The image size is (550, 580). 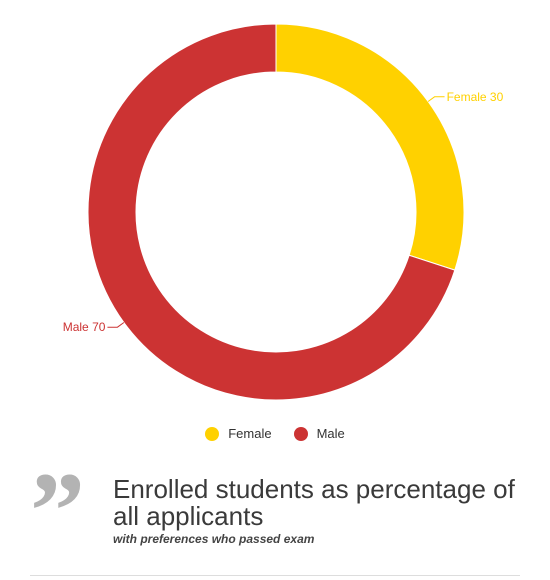 I want to click on legend-swatch-male, so click(x=300, y=433).